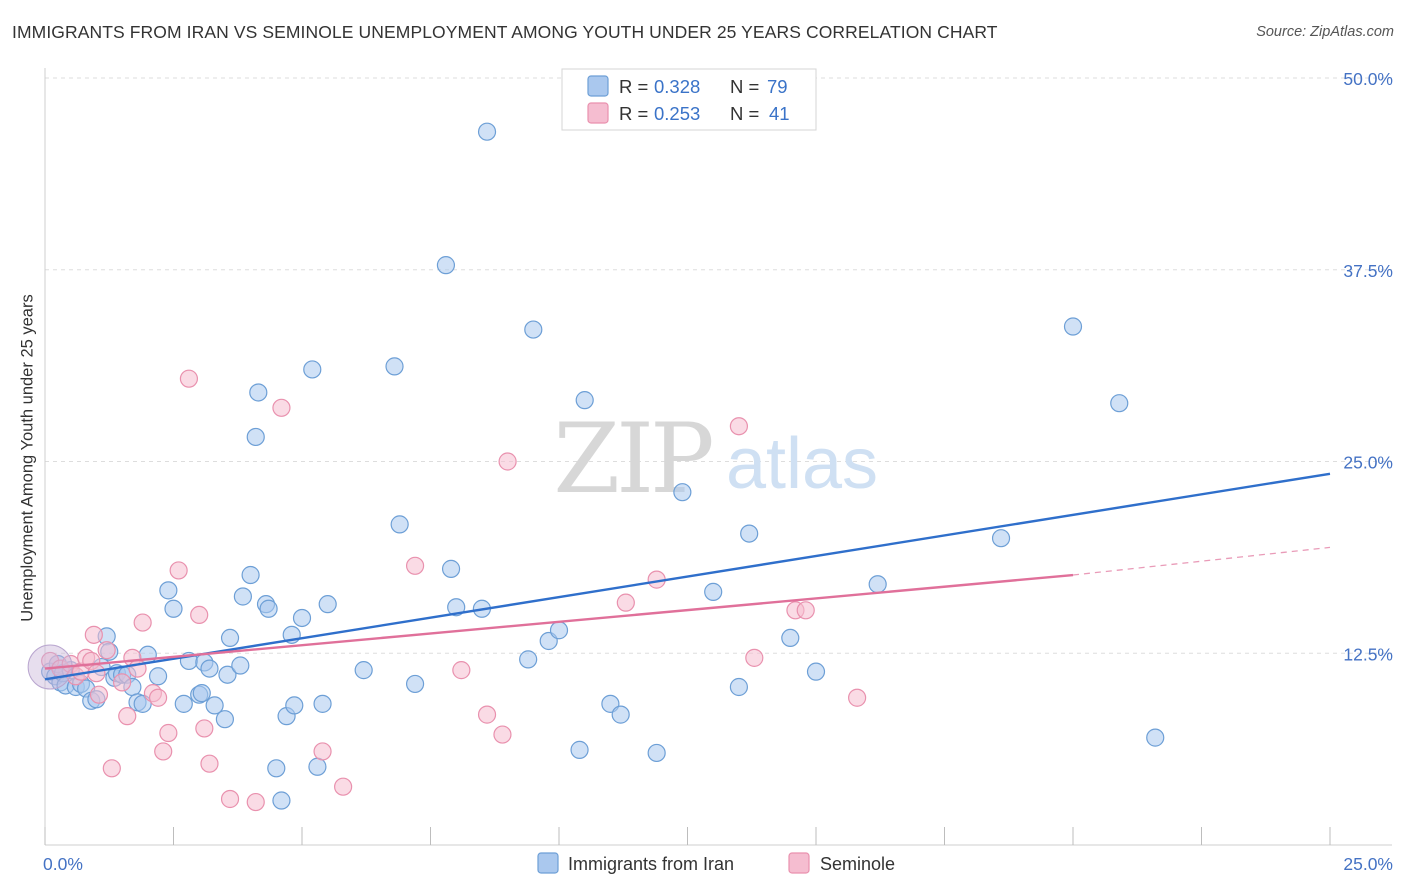 The image size is (1406, 892). Describe the element at coordinates (1325, 32) in the screenshot. I see `source-credit: Source: ZipAtlas.com` at that location.